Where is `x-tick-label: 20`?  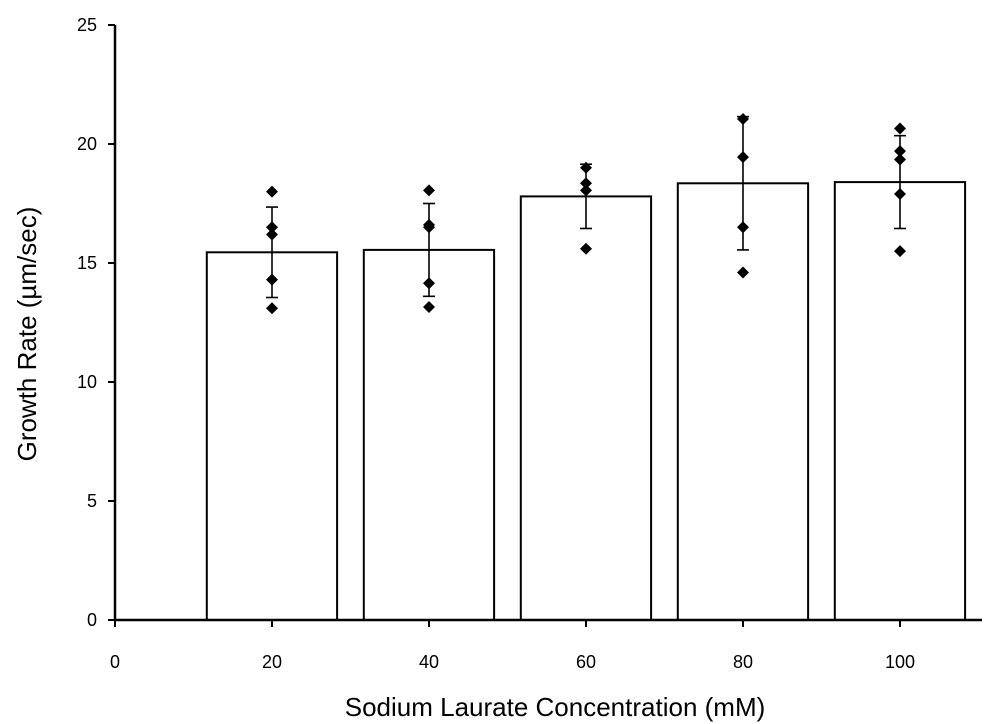 x-tick-label: 20 is located at coordinates (272, 662).